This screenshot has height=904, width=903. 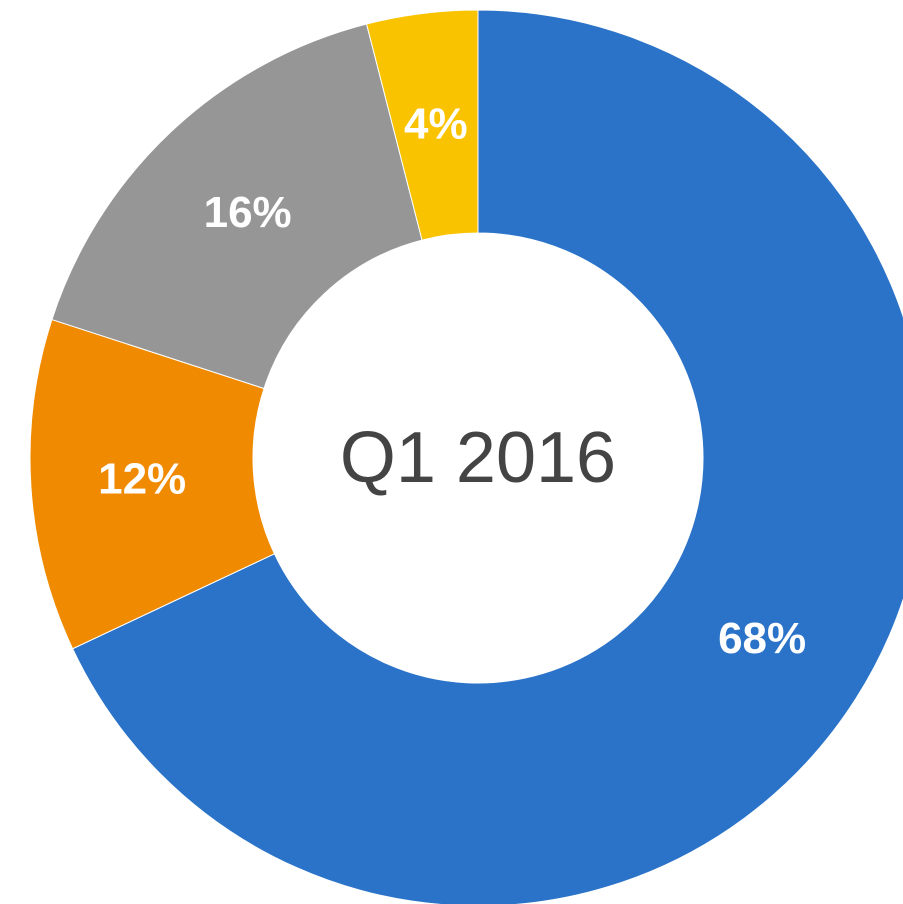 What do you see at coordinates (436, 124) in the screenshot?
I see `value-label: 4%` at bounding box center [436, 124].